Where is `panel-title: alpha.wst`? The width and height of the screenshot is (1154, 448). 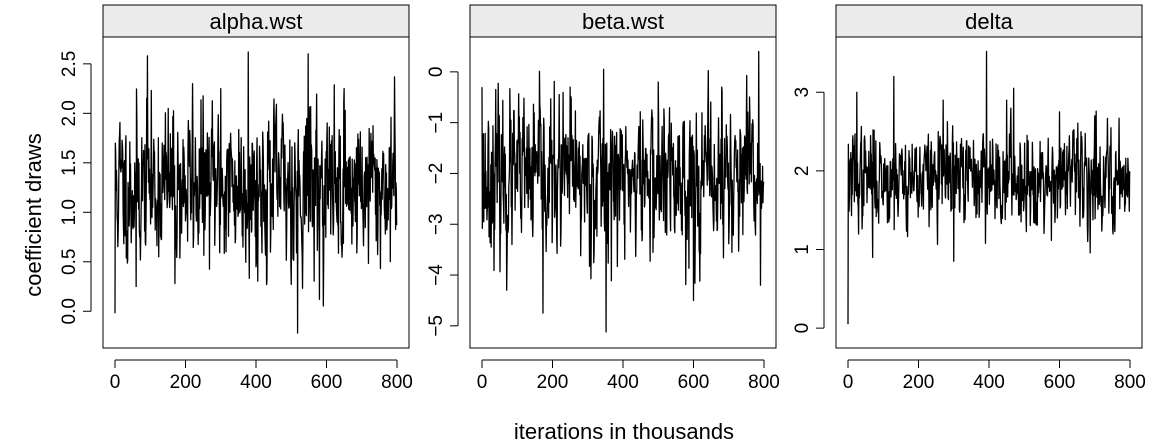 panel-title: alpha.wst is located at coordinates (256, 21).